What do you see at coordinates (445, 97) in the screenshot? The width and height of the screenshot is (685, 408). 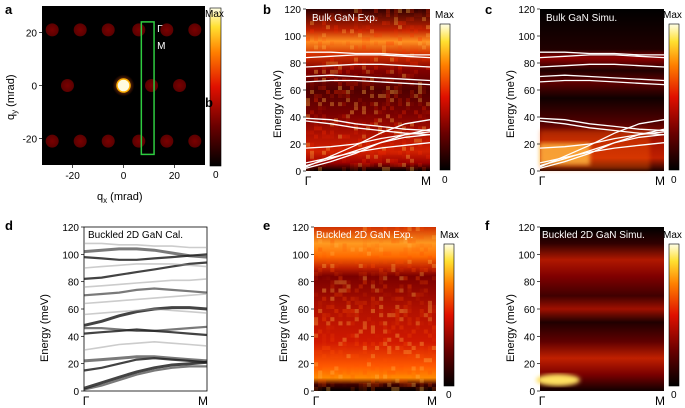 I see `b-colorbar` at bounding box center [445, 97].